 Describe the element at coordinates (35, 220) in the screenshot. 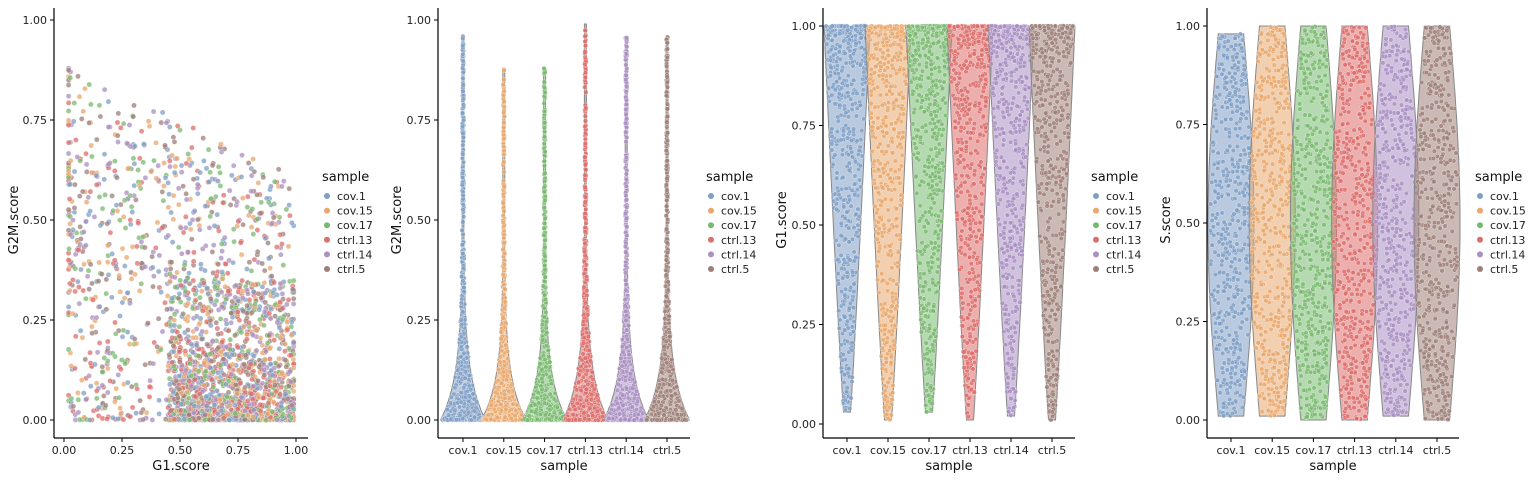

I see `y-tick-label: 0.50` at that location.